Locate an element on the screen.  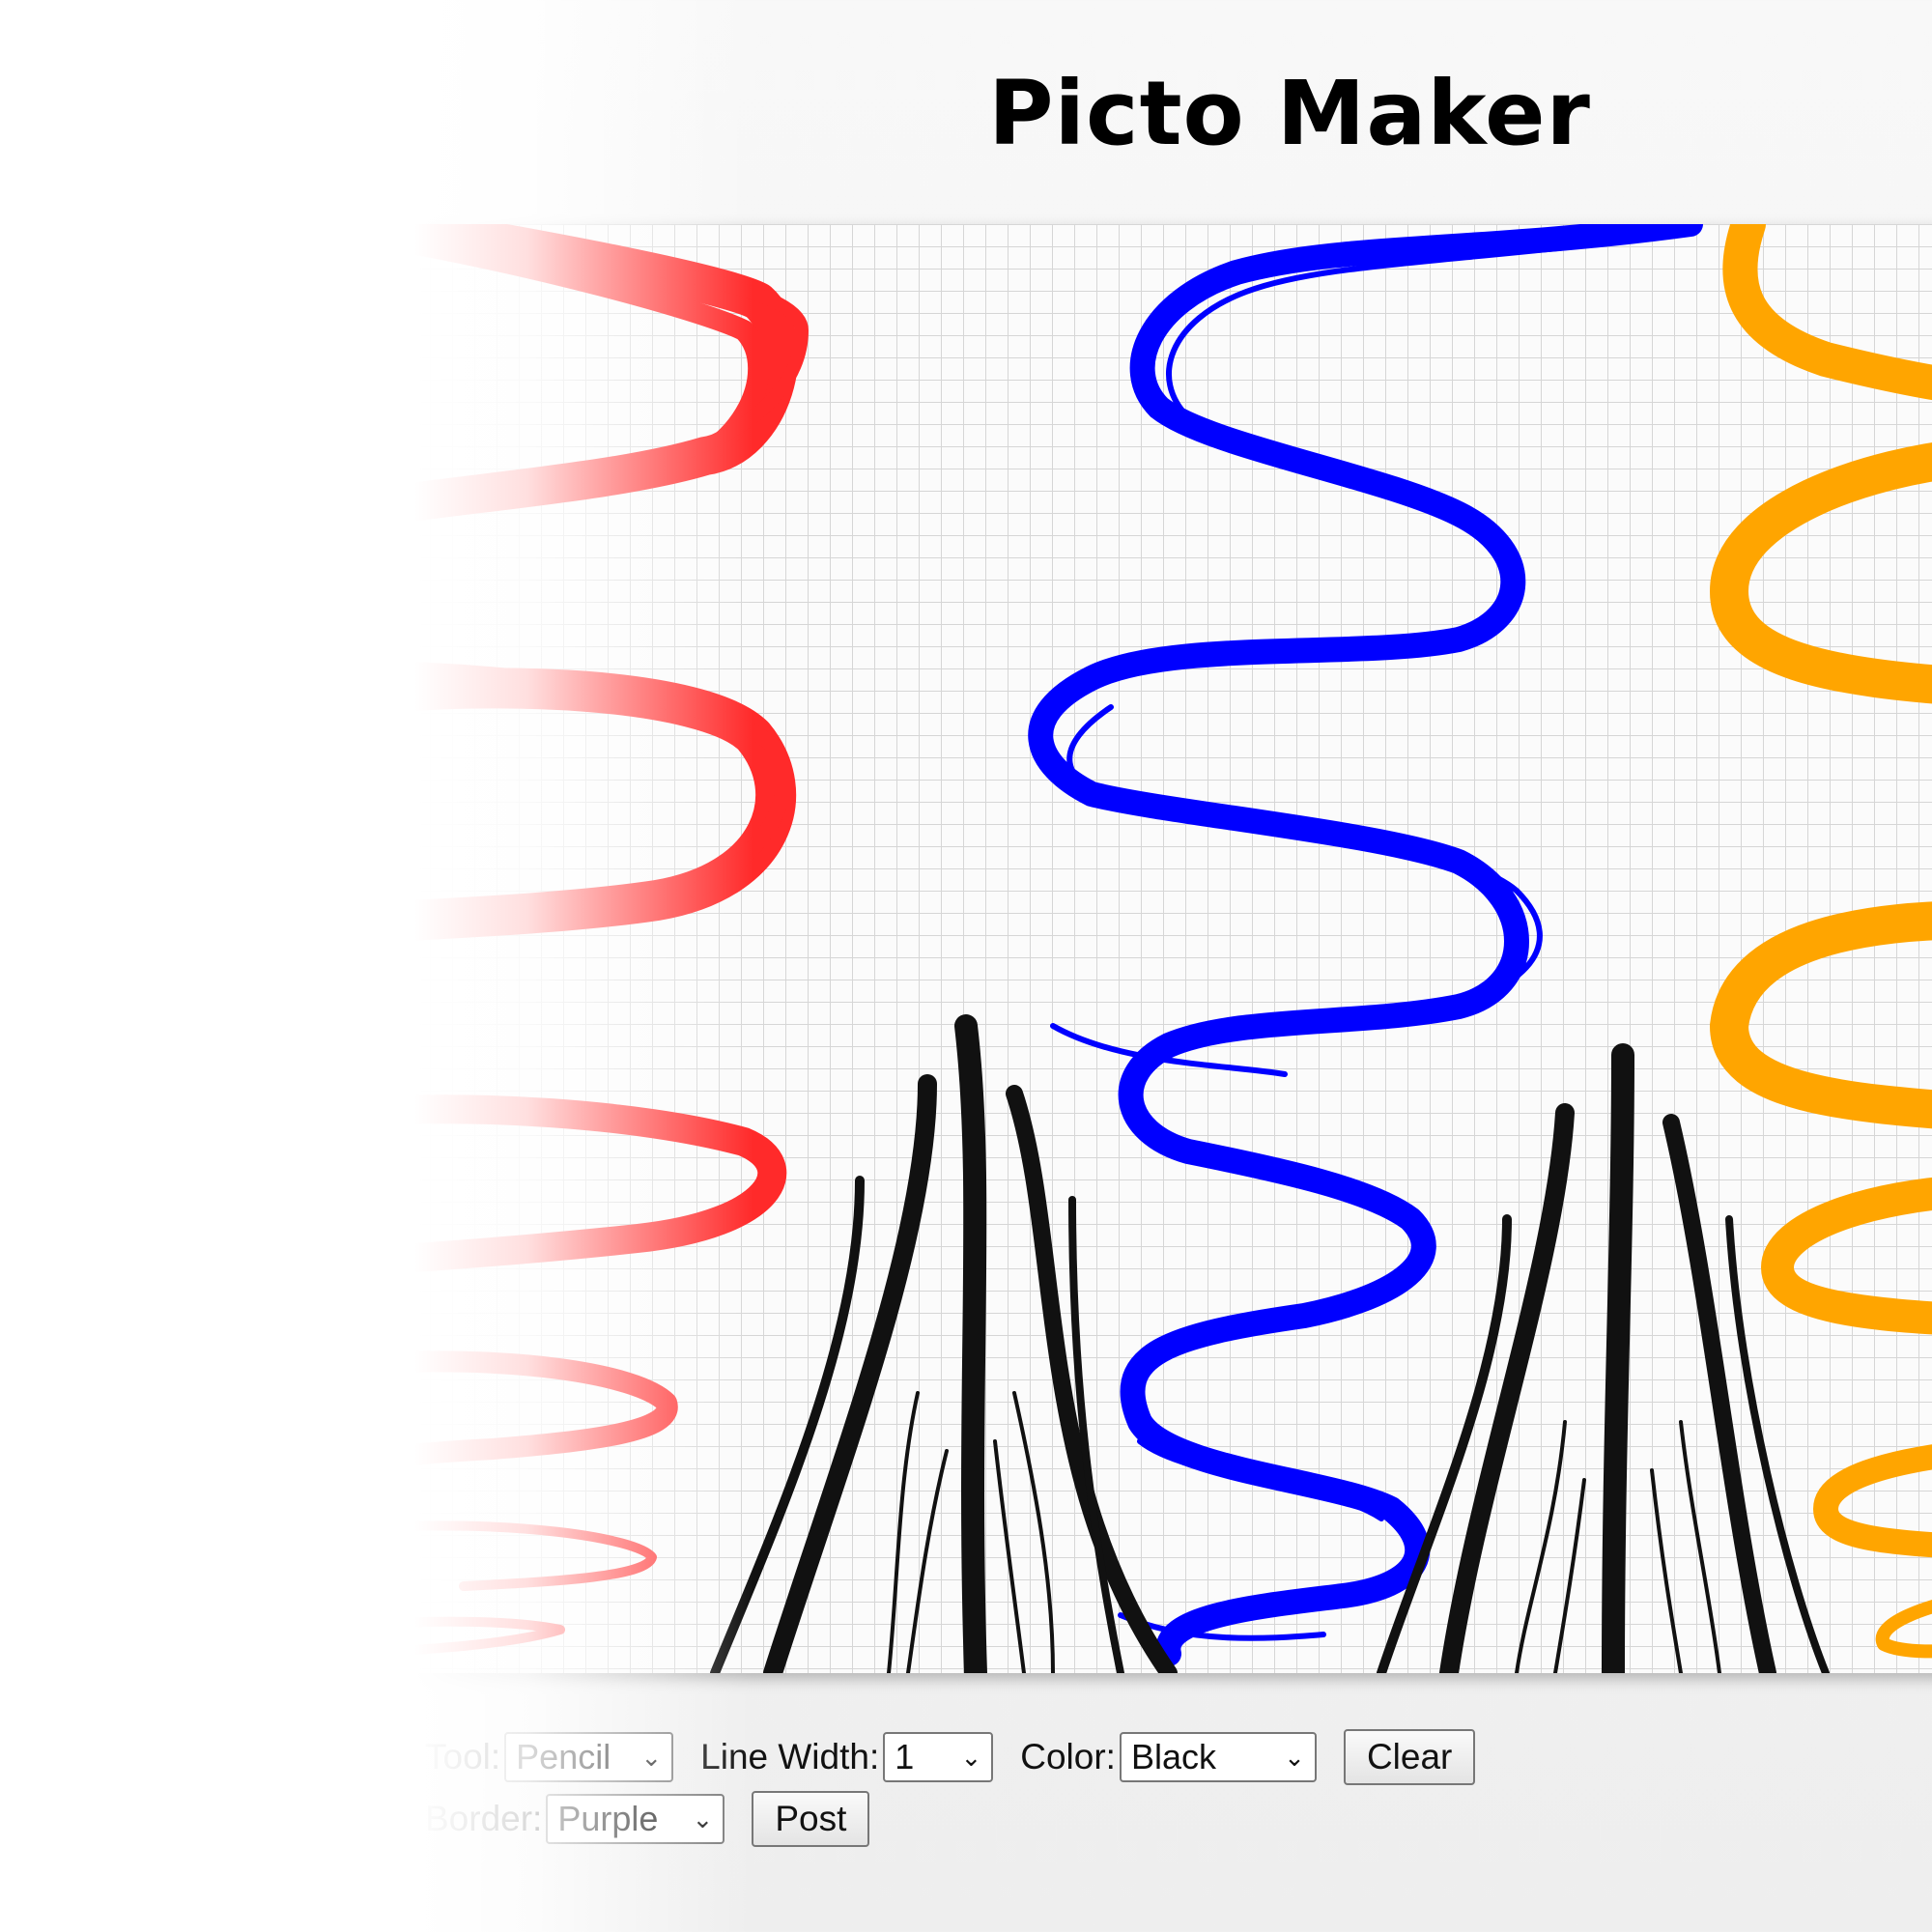
tool-select-value: Pencil is located at coordinates (563, 1756).